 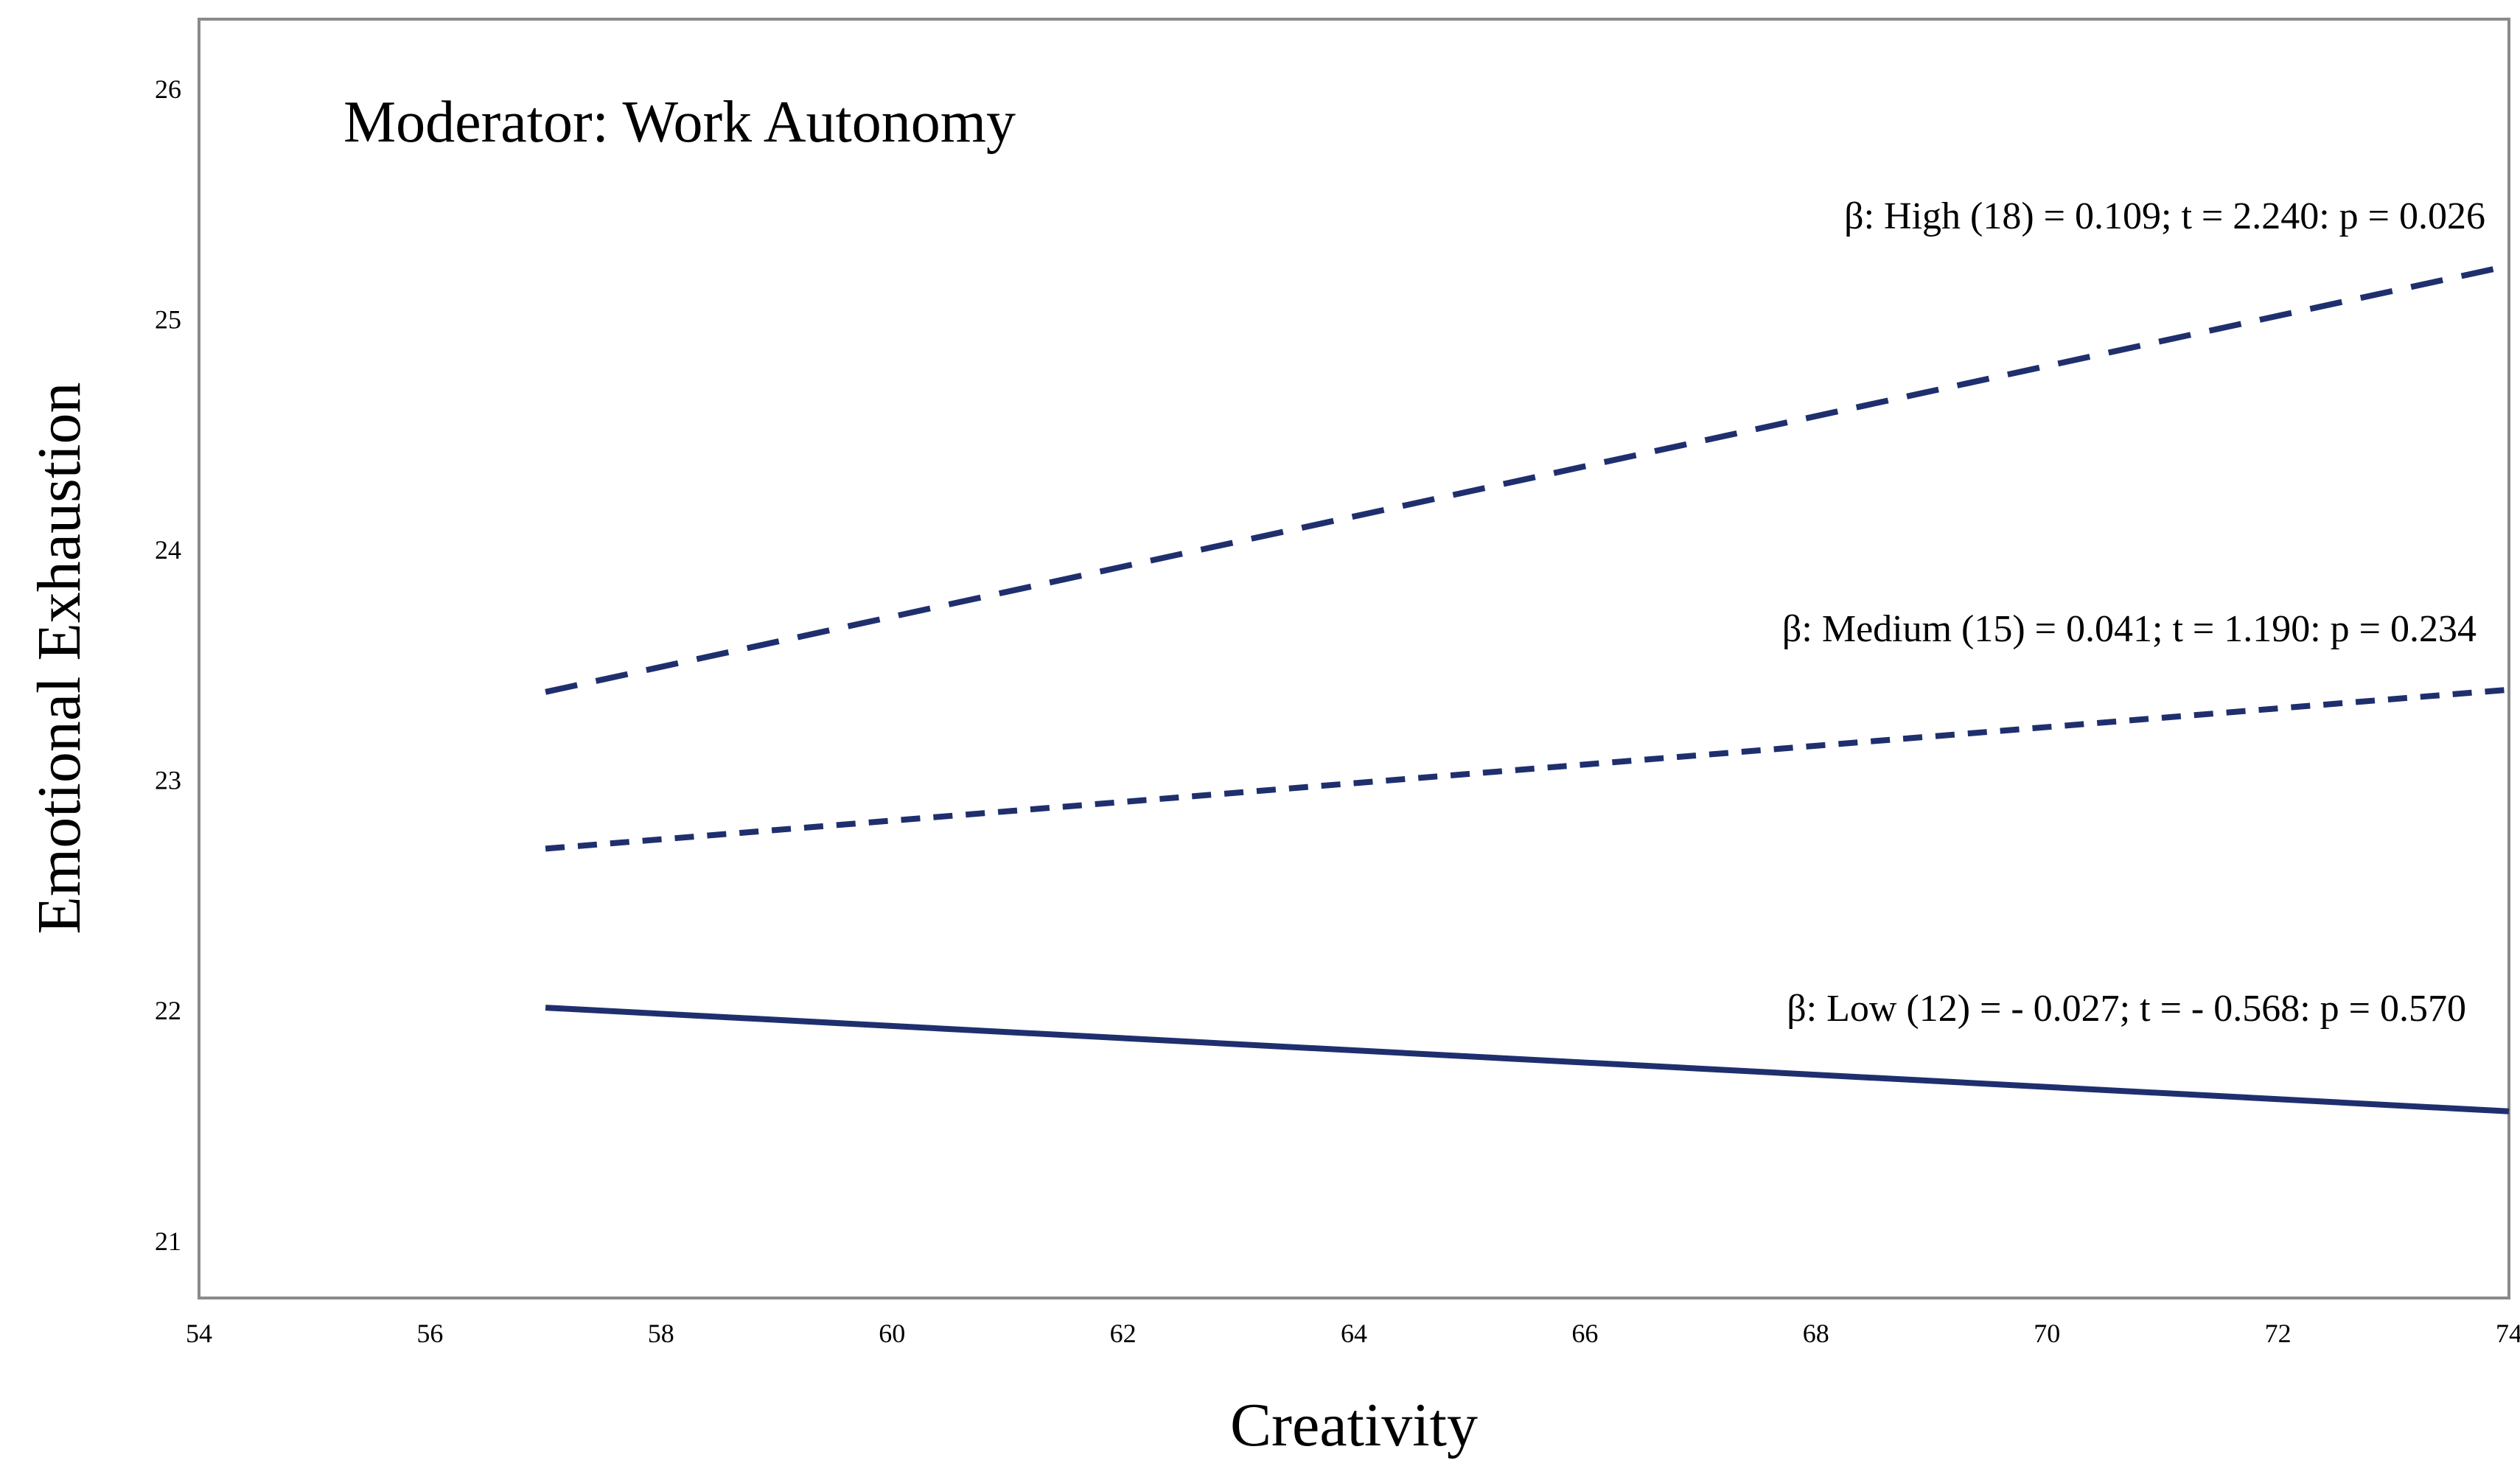 I want to click on x-axis-title: Creativity, so click(x=1354, y=1425).